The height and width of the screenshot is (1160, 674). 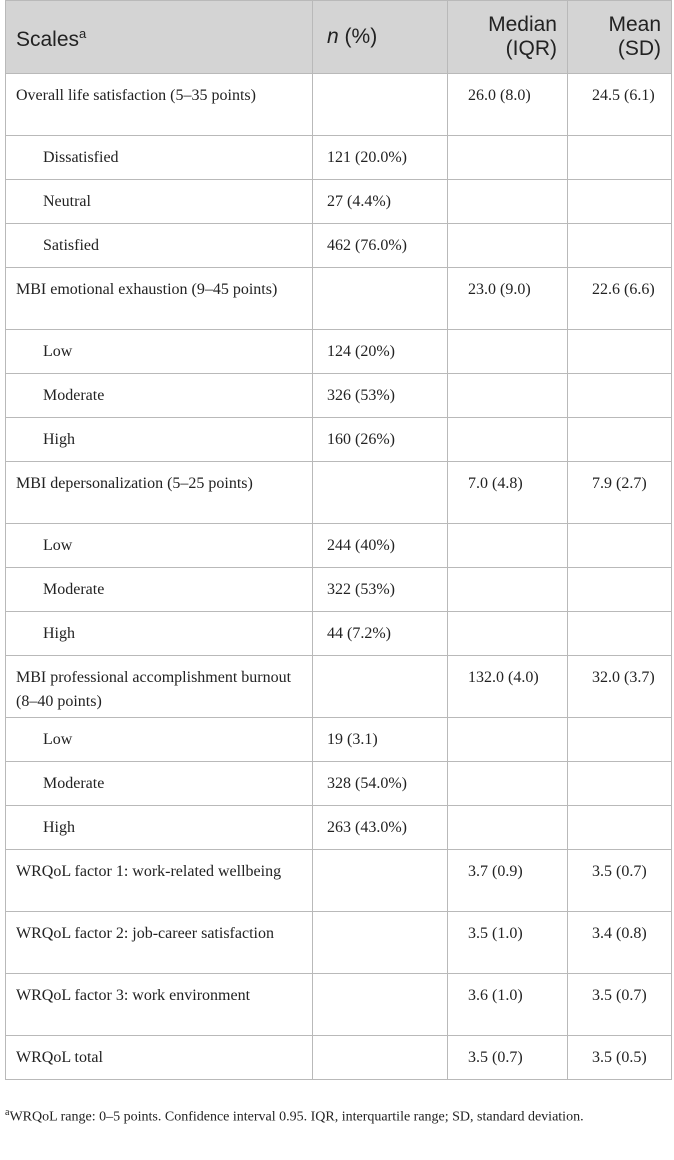 I want to click on row-n-percent: 263 (43.0%), so click(x=380, y=827).